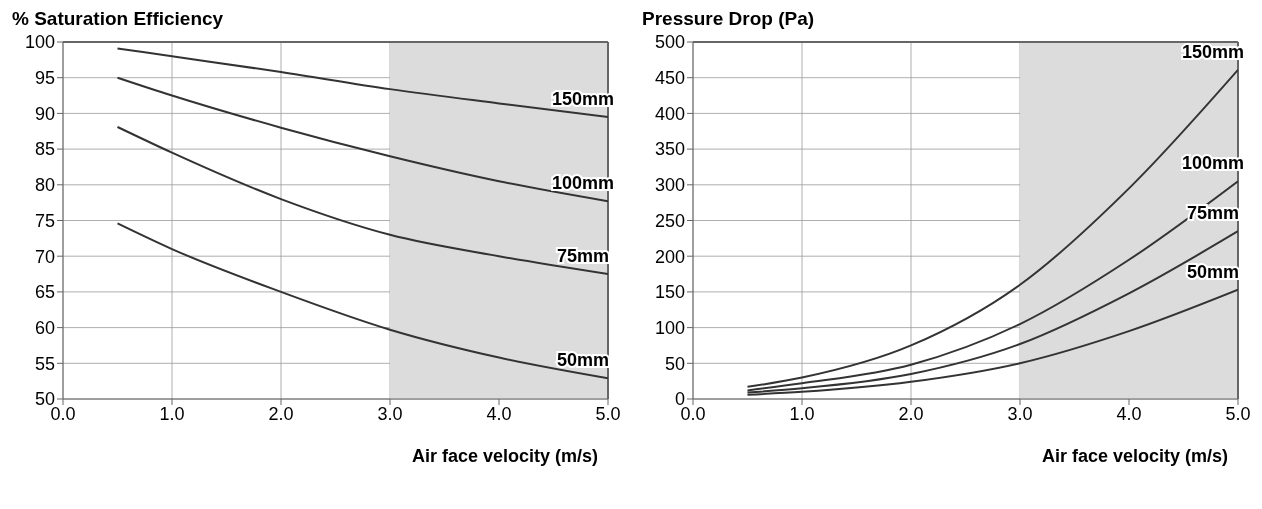 This screenshot has height=509, width=1262. I want to click on y-tick-label: 350, so click(669, 149).